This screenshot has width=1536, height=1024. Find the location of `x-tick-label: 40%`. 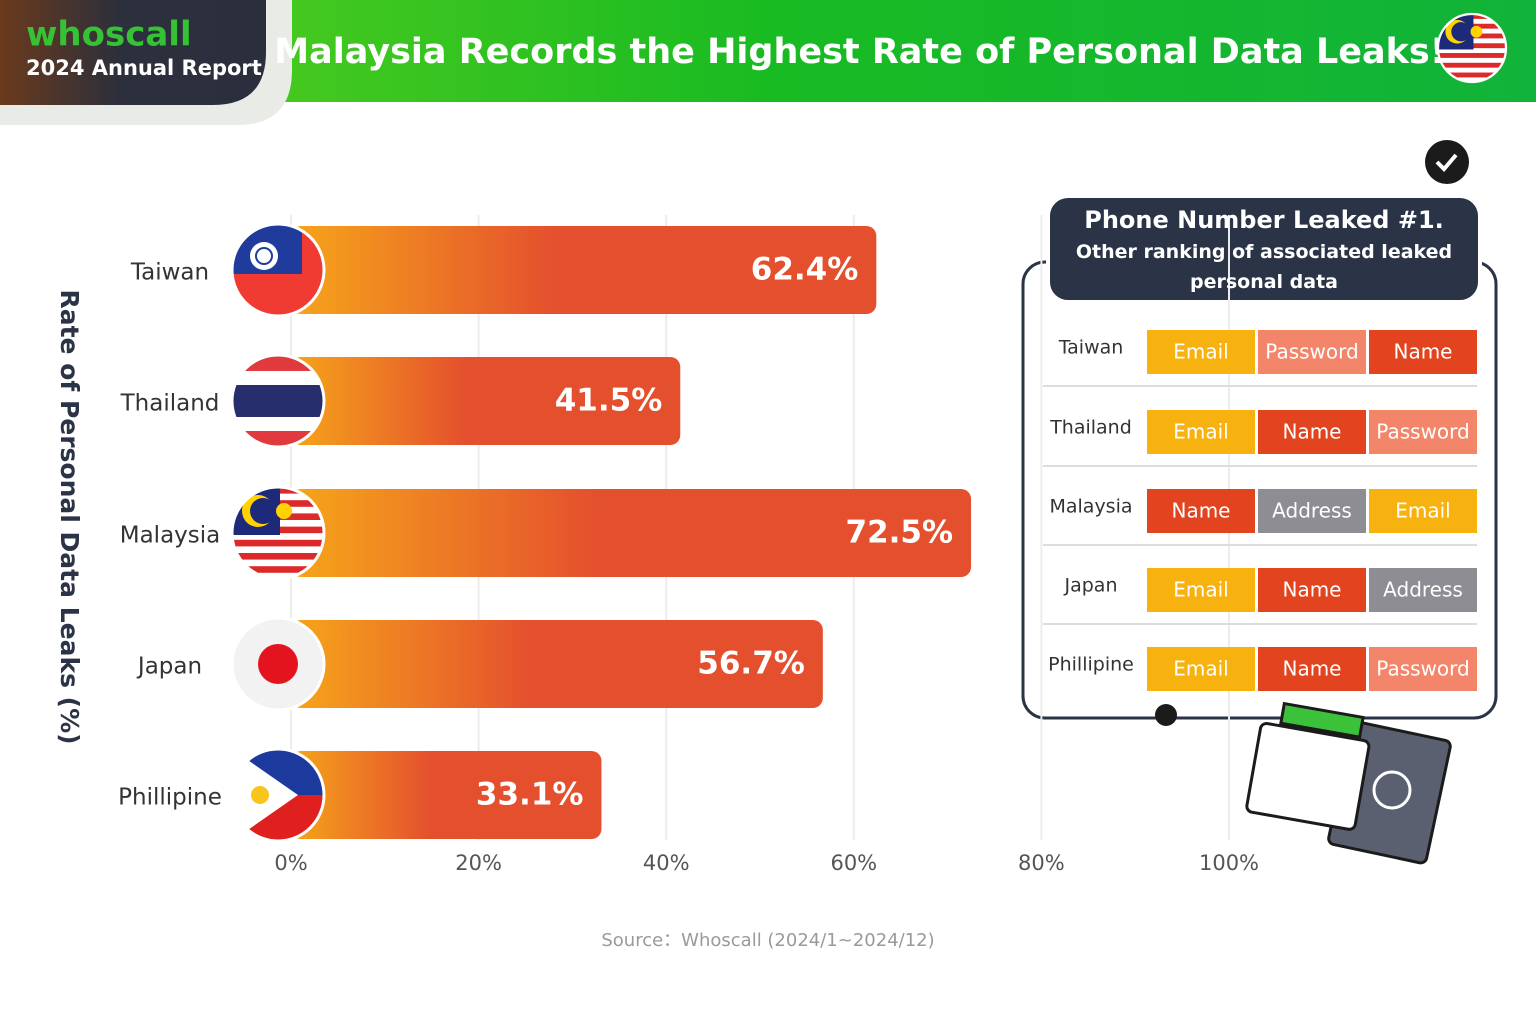

x-tick-label: 40% is located at coordinates (666, 863).